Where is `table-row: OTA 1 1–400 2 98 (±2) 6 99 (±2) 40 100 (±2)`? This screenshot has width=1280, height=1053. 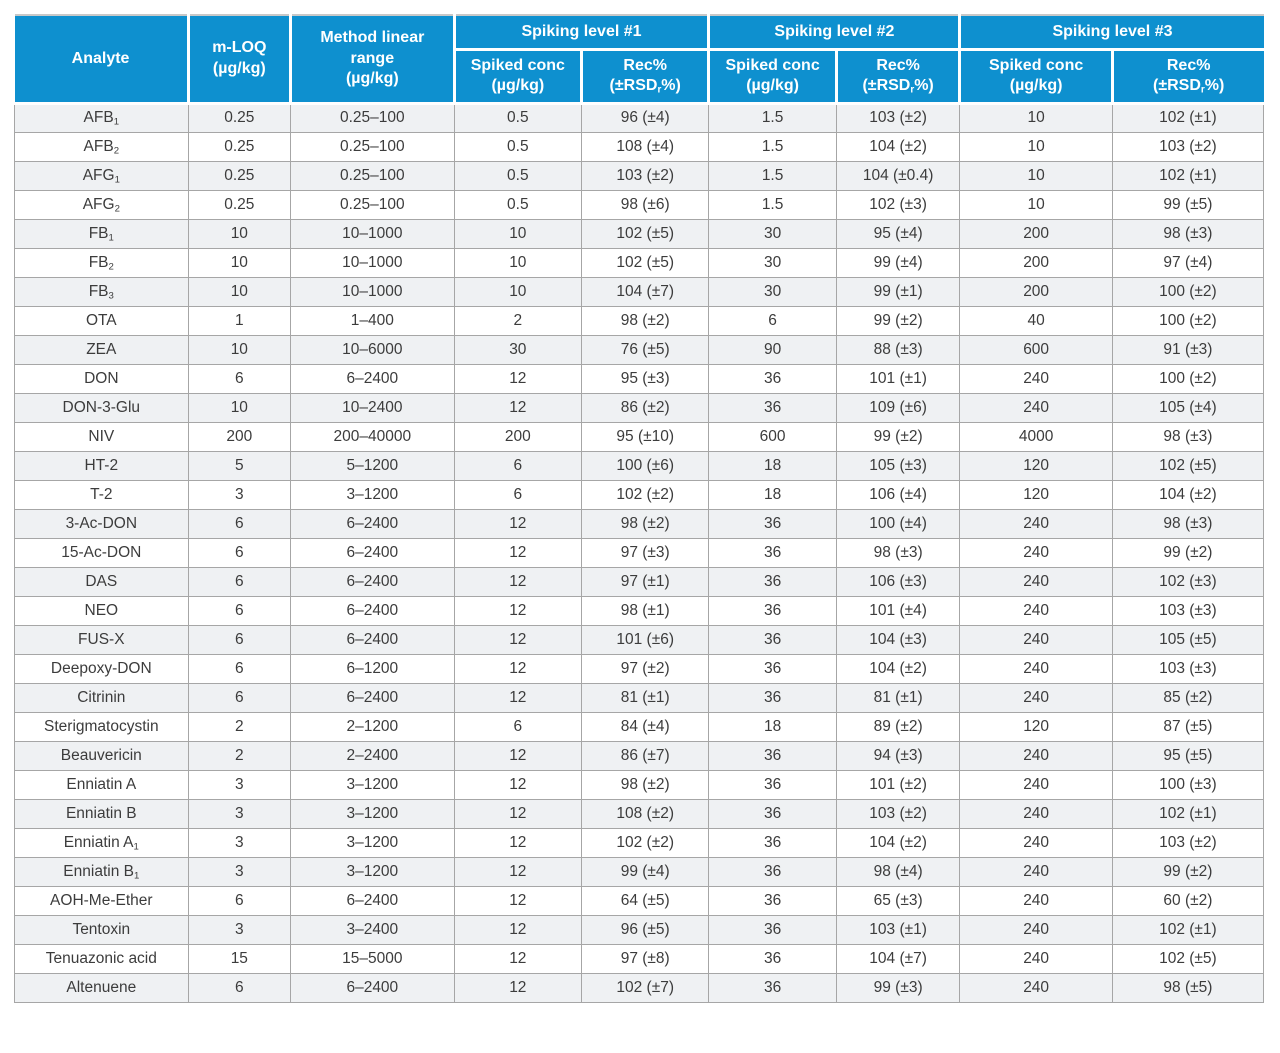
table-row: OTA 1 1–400 2 98 (±2) 6 99 (±2) 40 100 (±2) is located at coordinates (639, 320).